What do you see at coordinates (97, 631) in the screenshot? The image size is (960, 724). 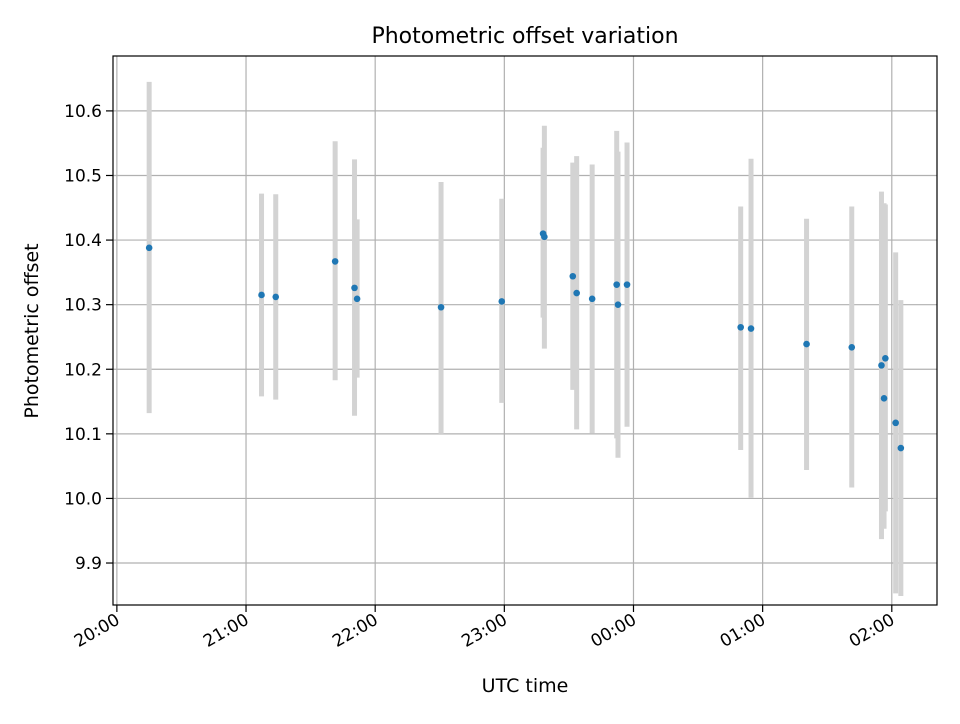 I see `x-tick-label: 20:00` at bounding box center [97, 631].